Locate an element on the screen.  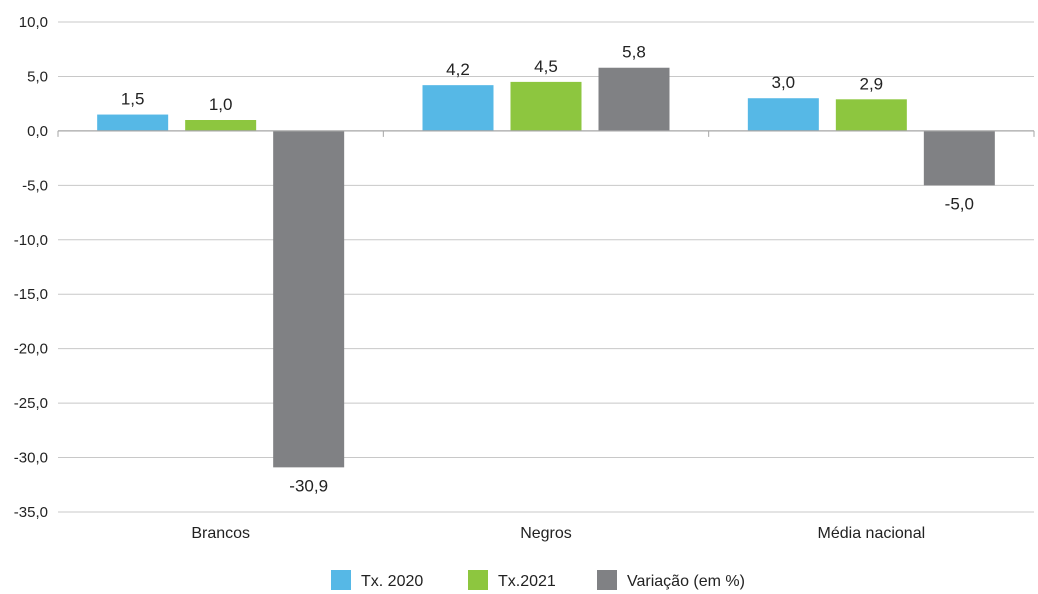
data-label-variacao-em-media-nacional: -5,0 is located at coordinates (959, 203).